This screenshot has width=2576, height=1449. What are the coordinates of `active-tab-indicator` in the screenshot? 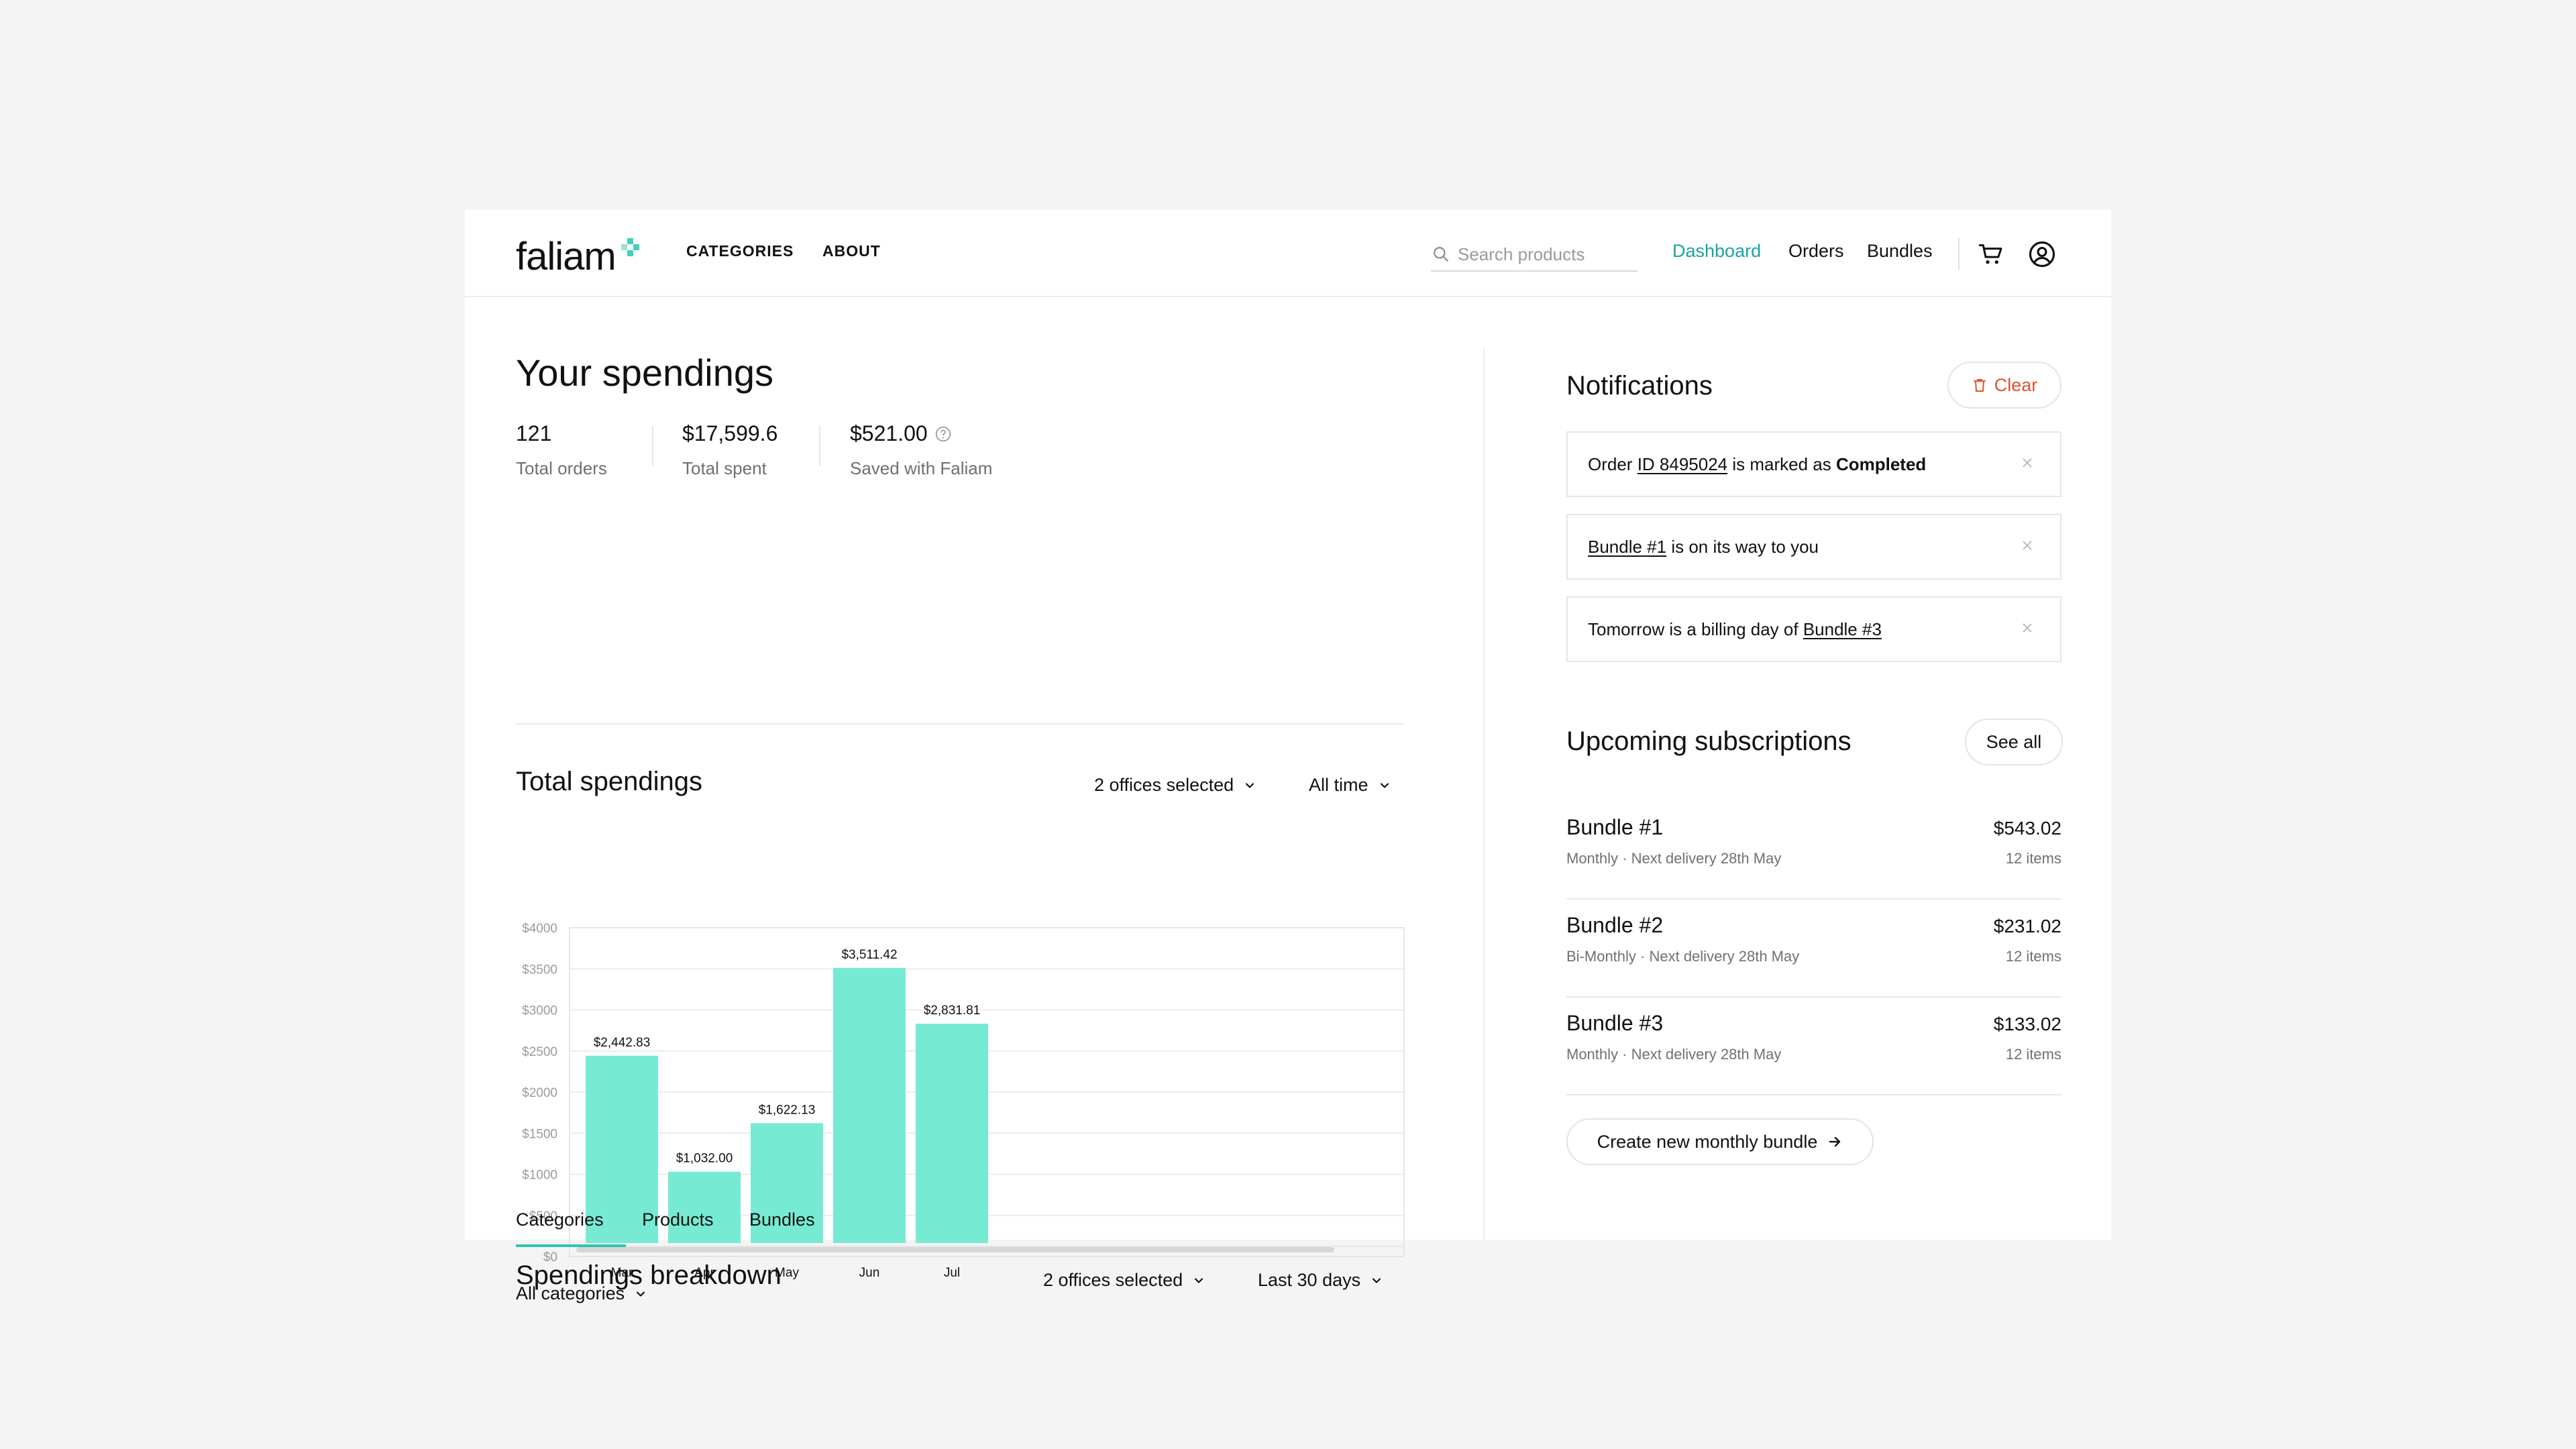 It's located at (571, 1245).